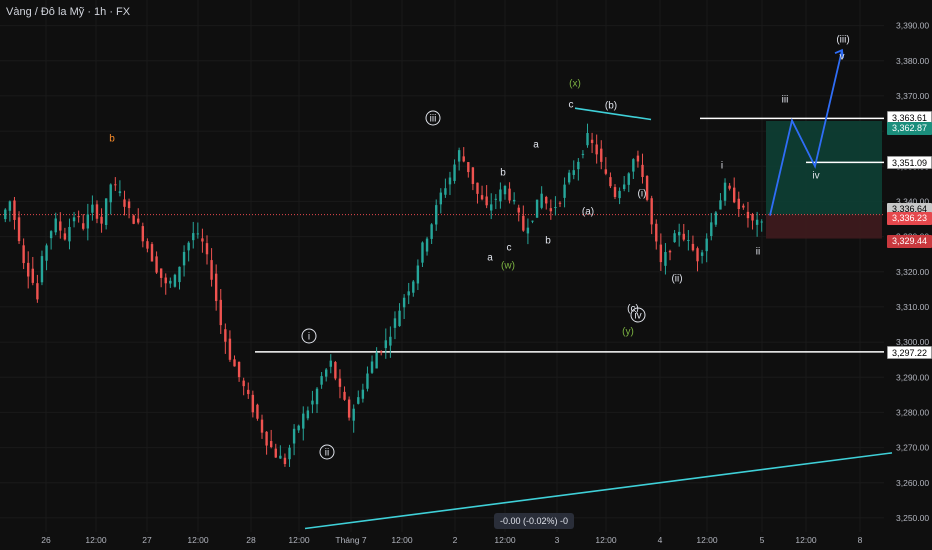  Describe the element at coordinates (912, 377) in the screenshot. I see `y-tick-label: 3,290.00` at that location.